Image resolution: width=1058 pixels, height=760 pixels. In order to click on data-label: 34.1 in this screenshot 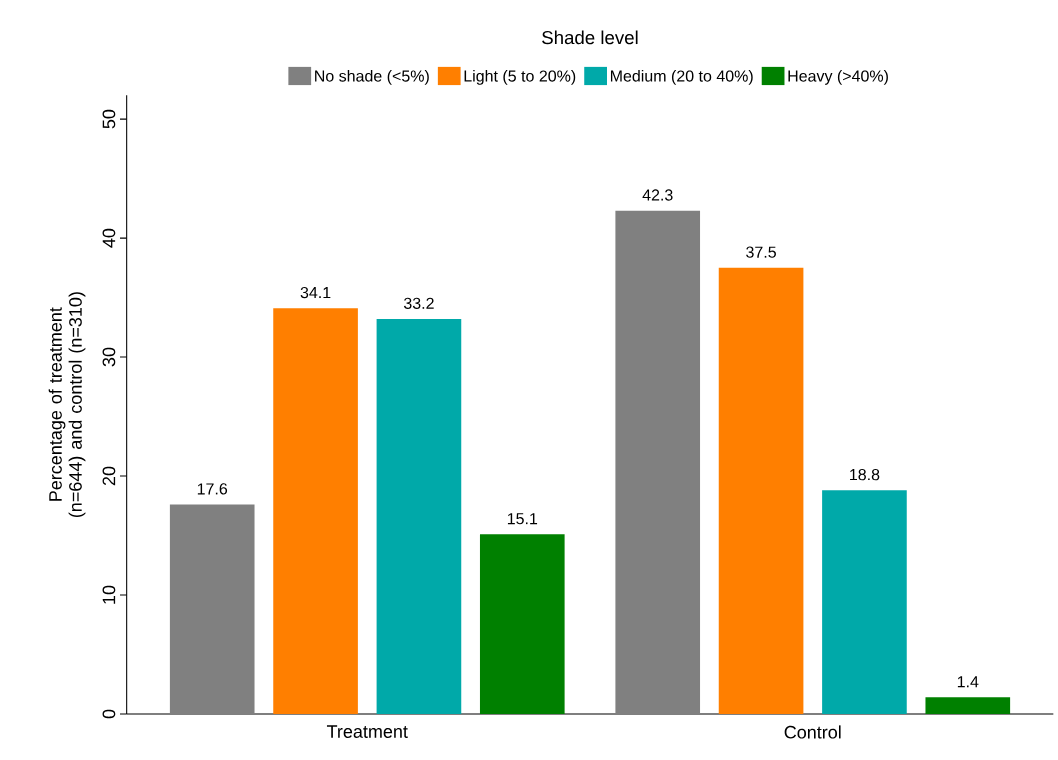, I will do `click(315, 292)`.